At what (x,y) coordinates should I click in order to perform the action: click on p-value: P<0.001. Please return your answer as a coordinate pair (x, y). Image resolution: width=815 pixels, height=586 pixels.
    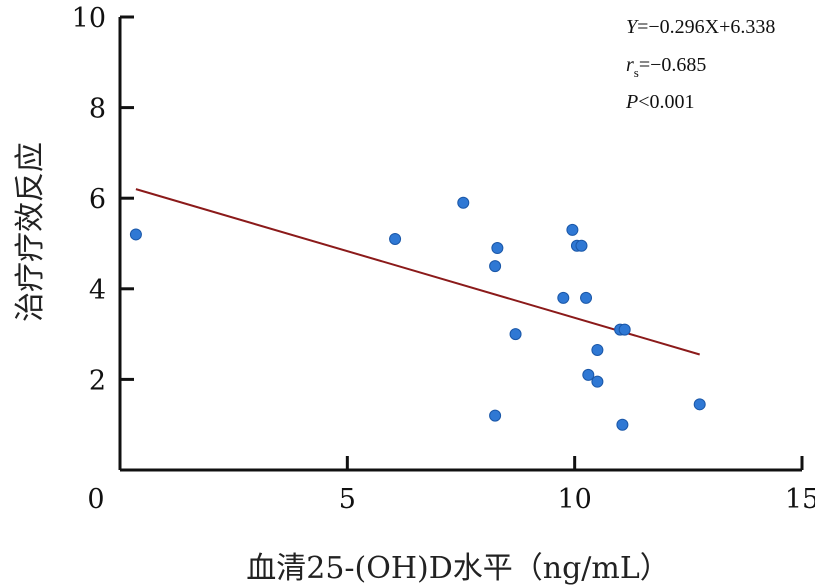
    Looking at the image, I should click on (660, 102).